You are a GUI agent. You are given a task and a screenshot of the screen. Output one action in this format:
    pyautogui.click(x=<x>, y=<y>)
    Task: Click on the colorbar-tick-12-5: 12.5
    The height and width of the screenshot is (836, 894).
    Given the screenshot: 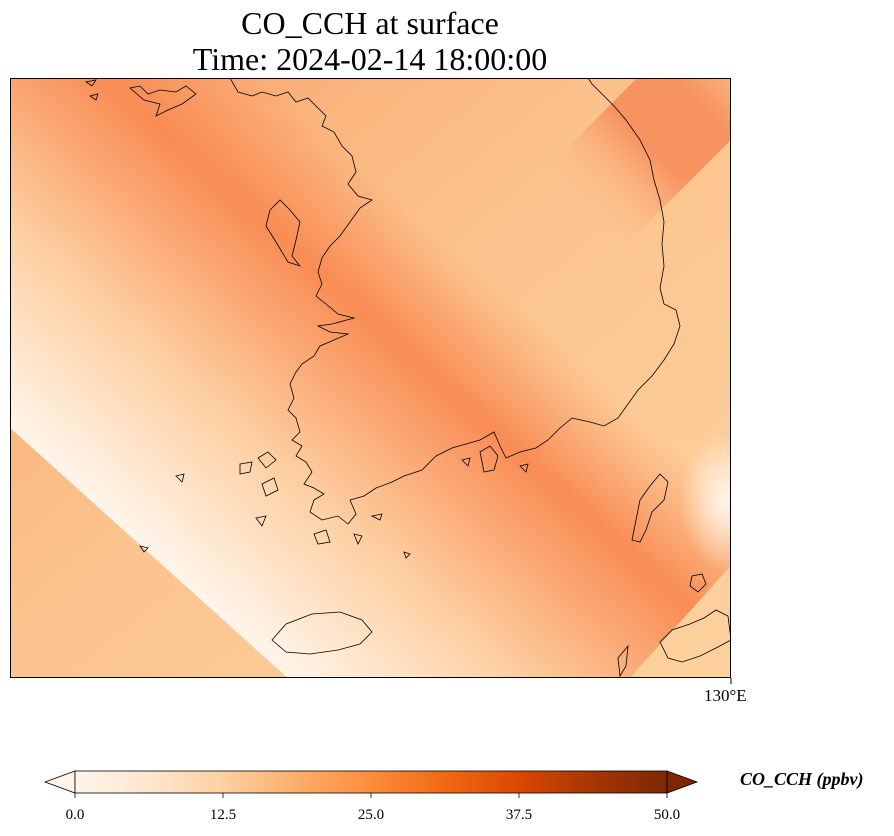 What is the action you would take?
    pyautogui.click(x=223, y=815)
    